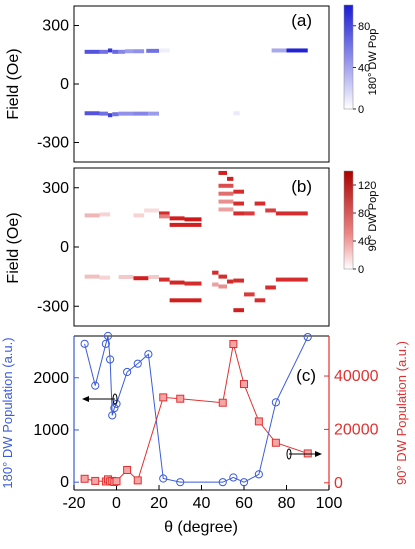  I want to click on colorbar-tick-label: 40, so click(364, 242).